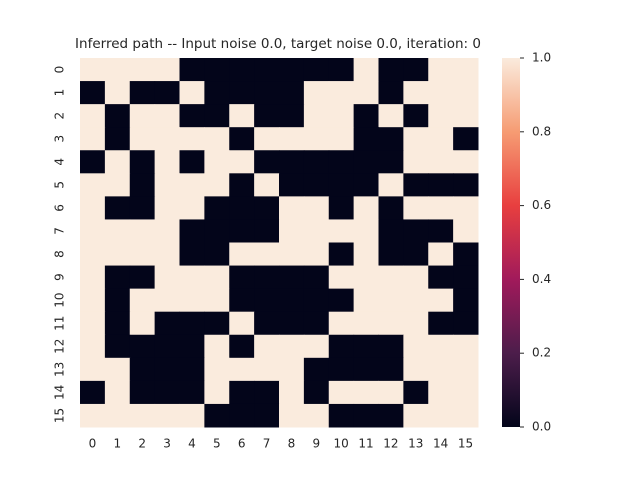  What do you see at coordinates (541, 427) in the screenshot?
I see `colorbar-tick-label: 0.0` at bounding box center [541, 427].